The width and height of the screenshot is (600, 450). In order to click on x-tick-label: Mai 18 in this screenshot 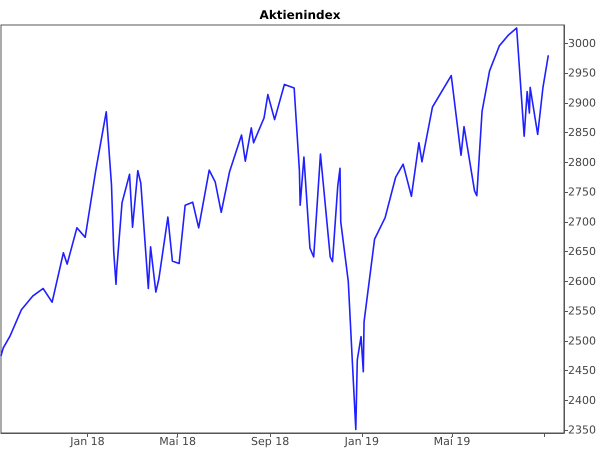, I will do `click(177, 441)`.